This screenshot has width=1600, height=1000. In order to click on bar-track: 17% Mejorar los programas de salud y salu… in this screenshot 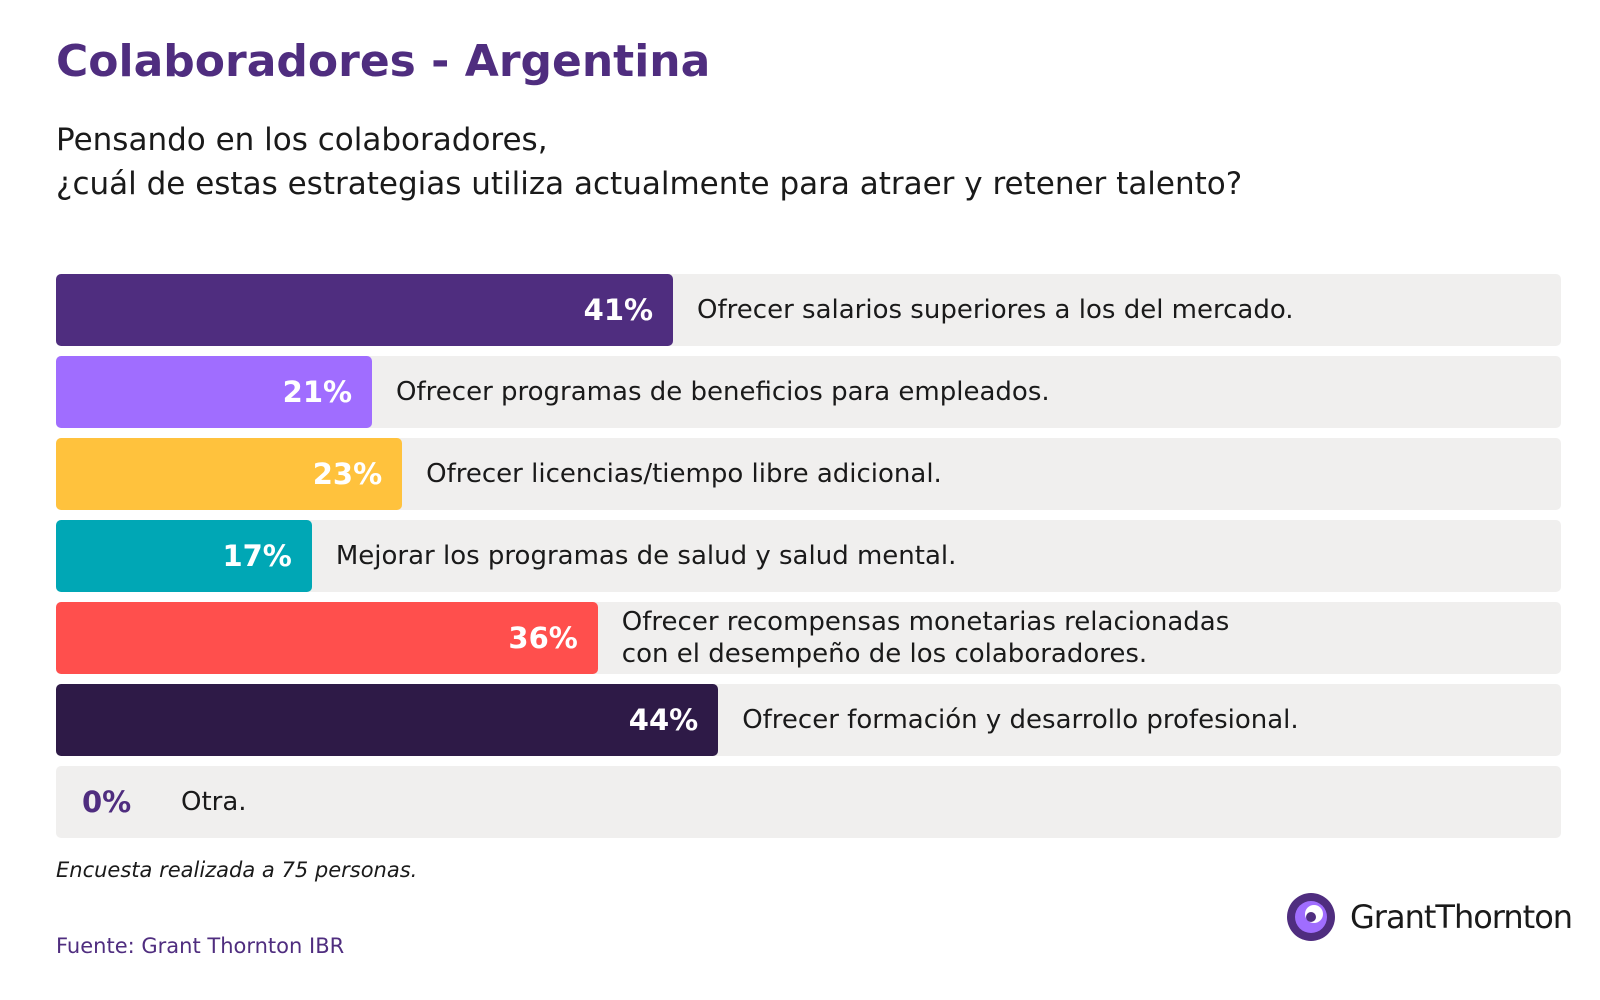, I will do `click(808, 556)`.